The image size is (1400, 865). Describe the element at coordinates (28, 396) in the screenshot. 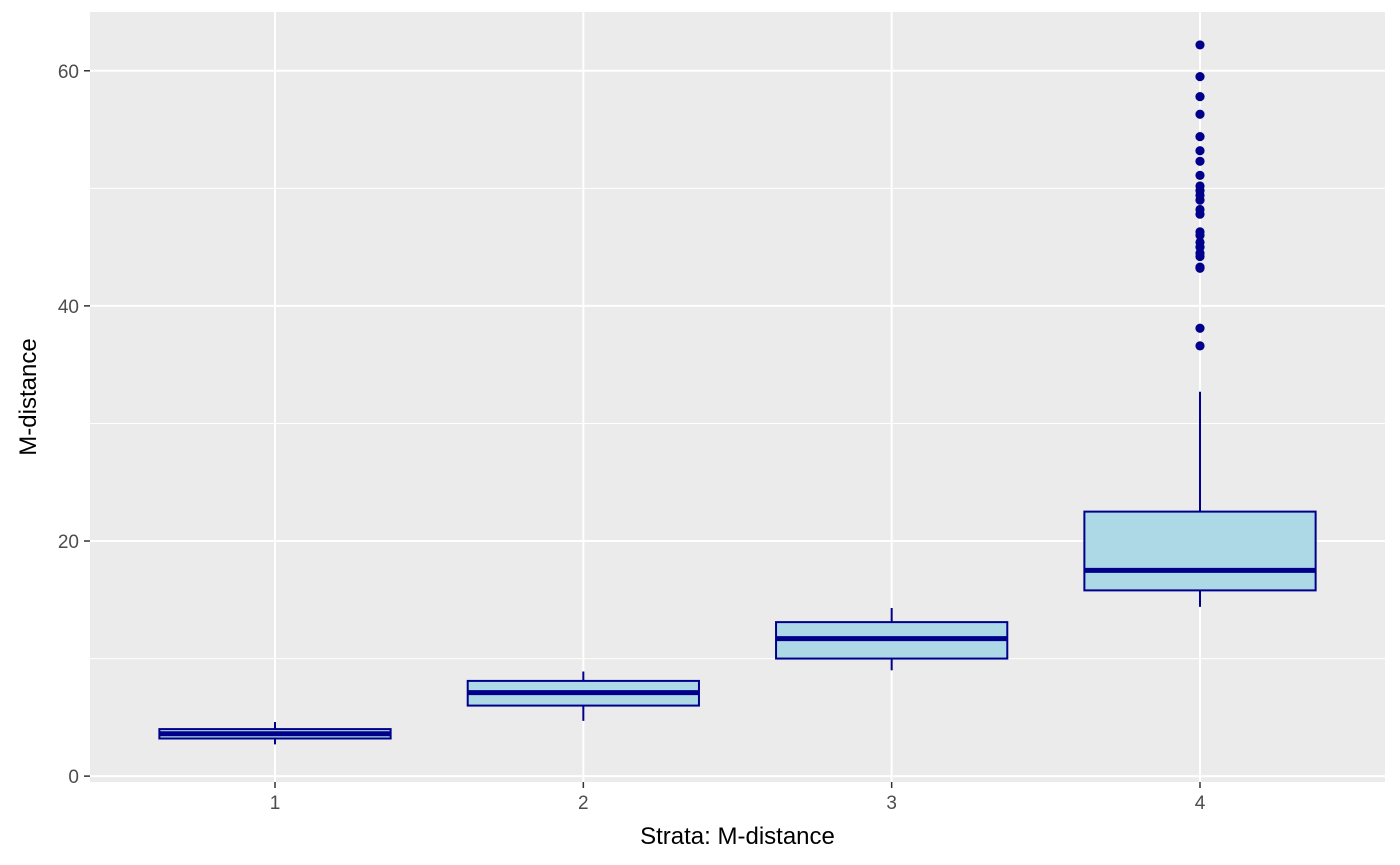

I see `y-axis-title: M-distance` at that location.